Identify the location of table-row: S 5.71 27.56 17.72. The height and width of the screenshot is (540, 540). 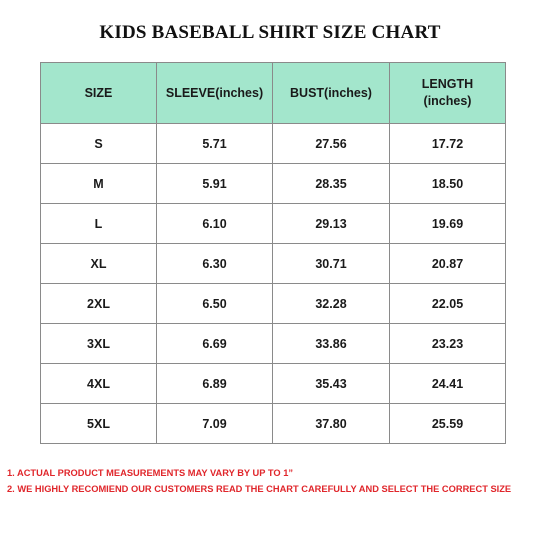
(273, 143).